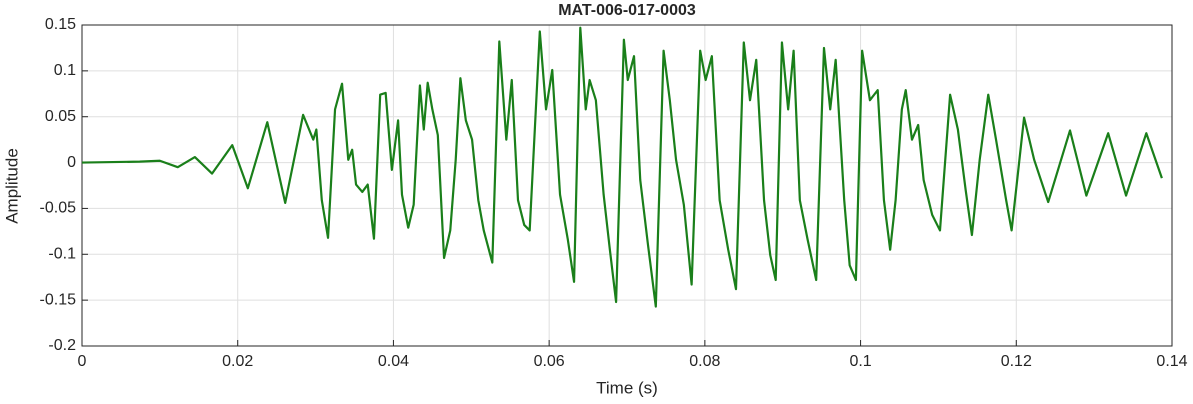 This screenshot has width=1193, height=404. I want to click on y-tick-label: -0.05, so click(58, 208).